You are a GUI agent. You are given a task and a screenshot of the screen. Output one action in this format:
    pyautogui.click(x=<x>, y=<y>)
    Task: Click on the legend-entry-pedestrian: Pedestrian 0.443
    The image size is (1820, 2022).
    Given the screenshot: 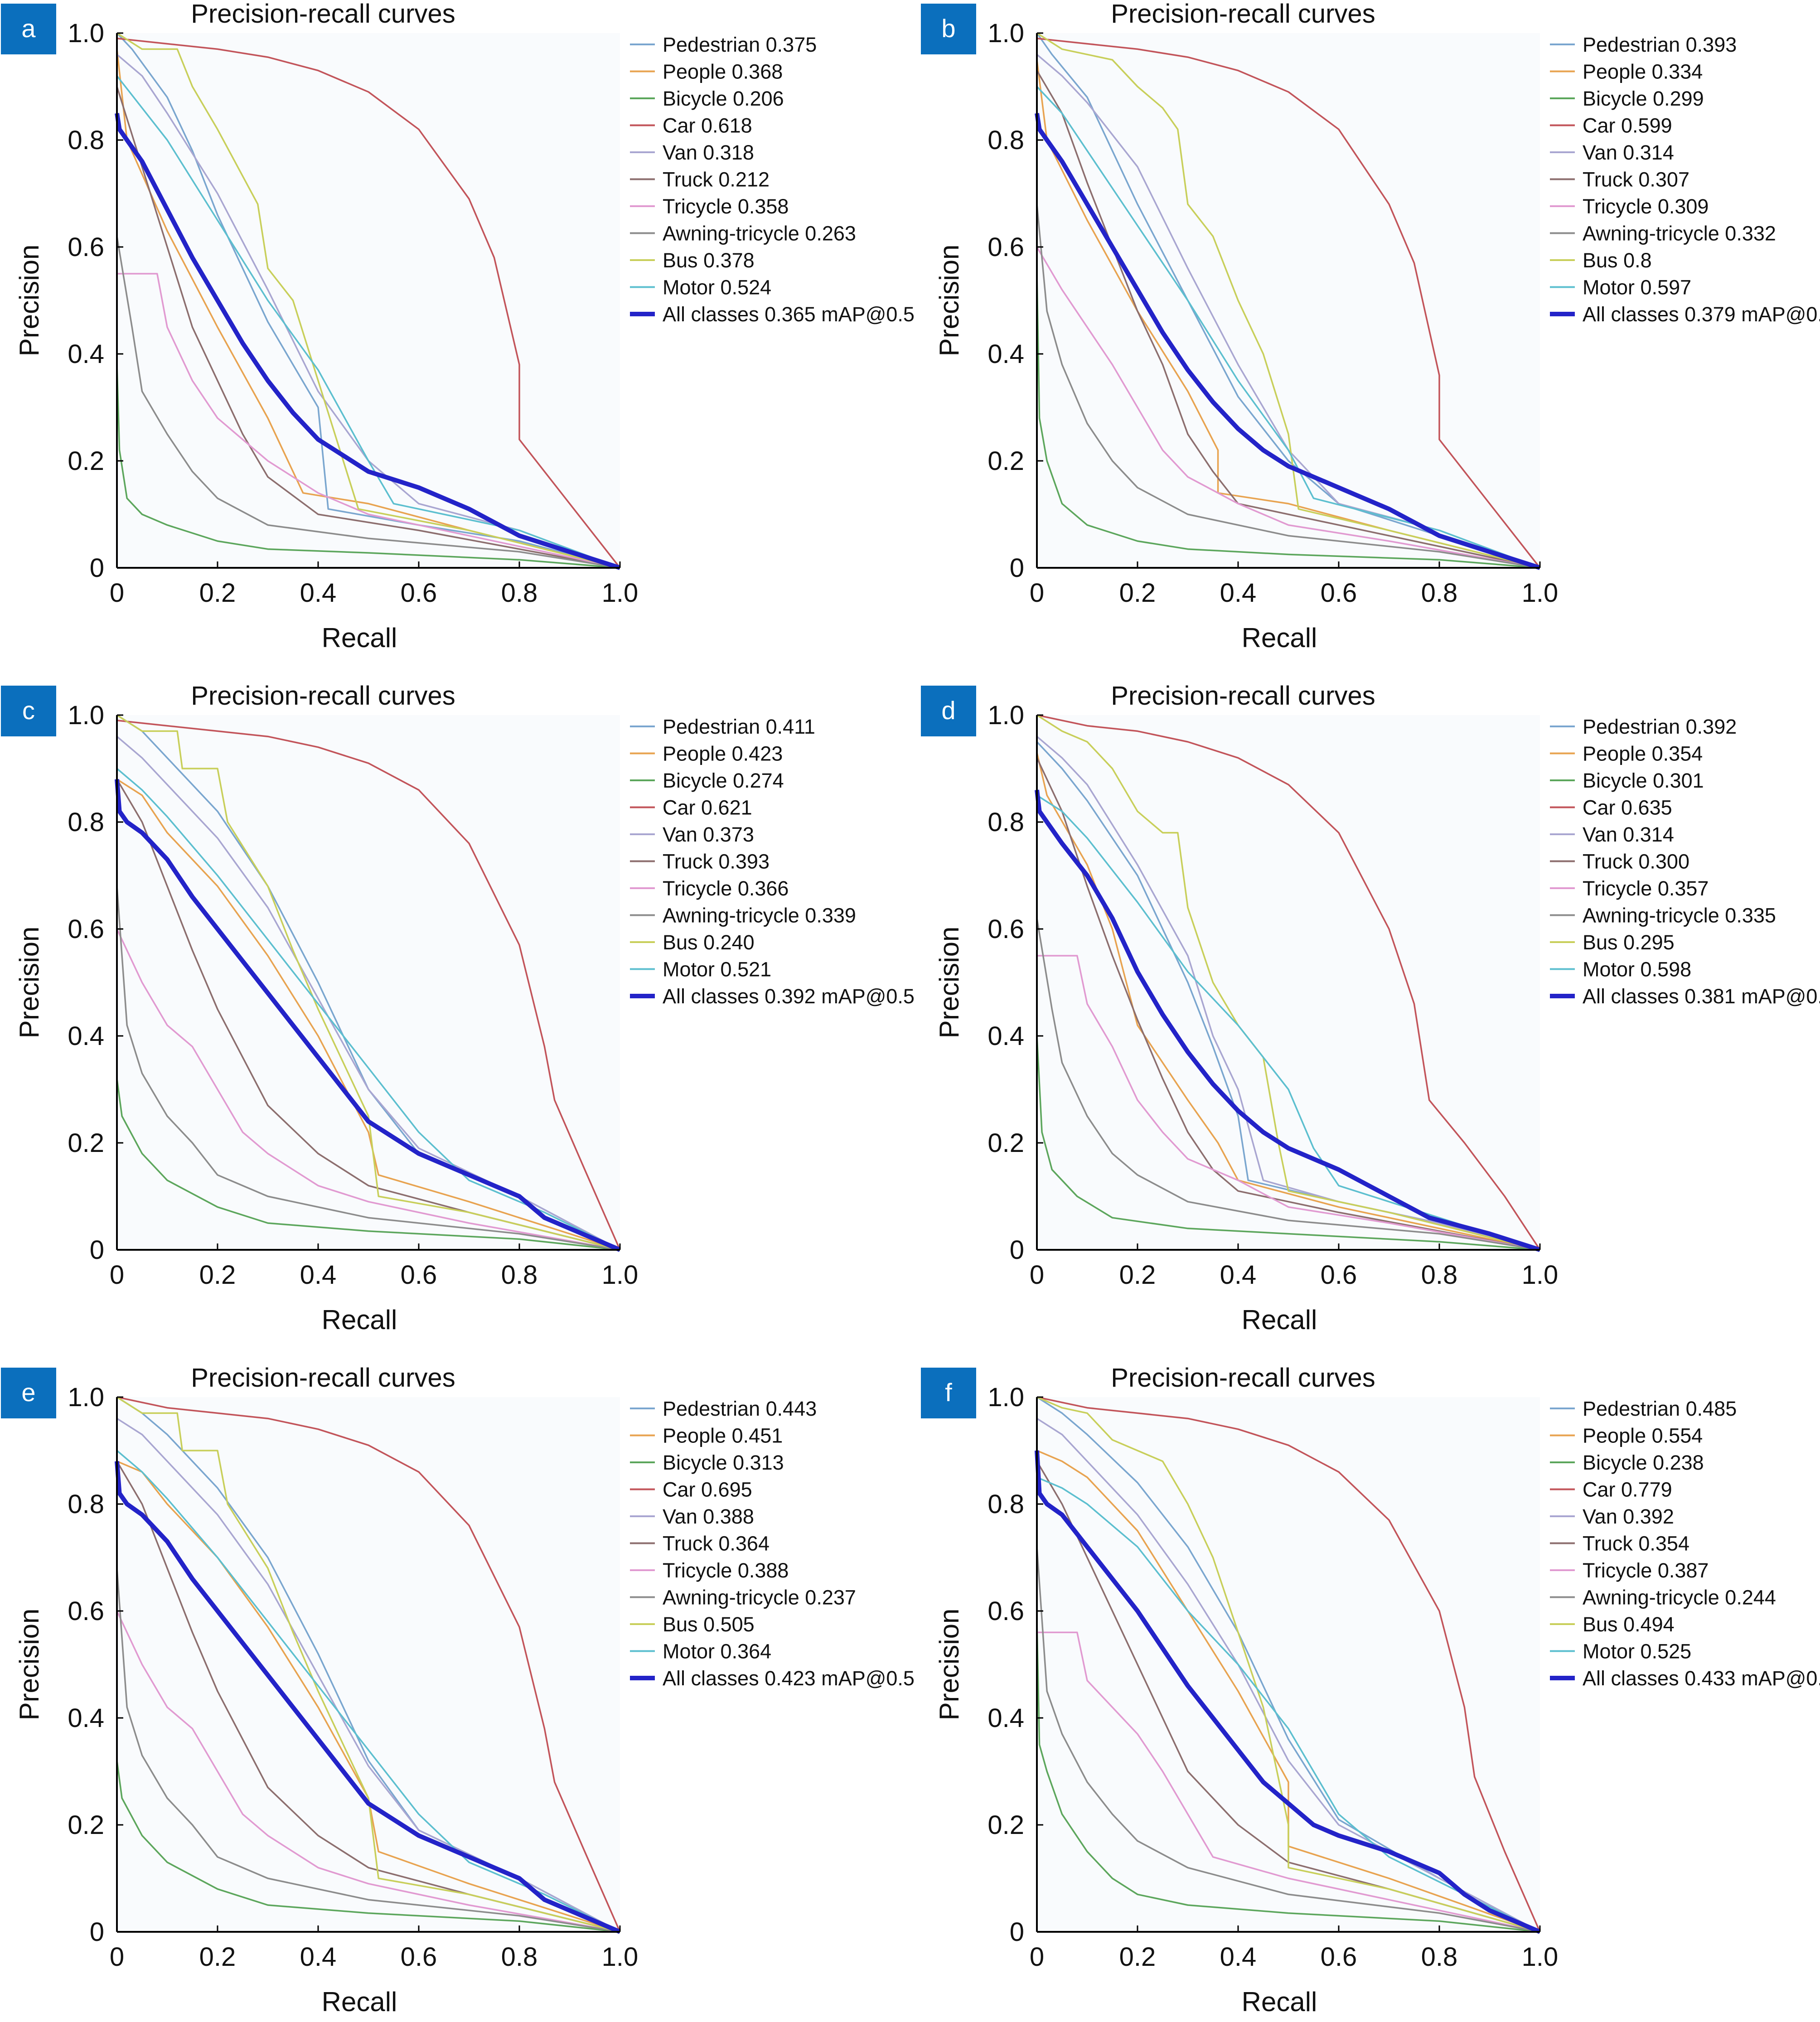 What is the action you would take?
    pyautogui.click(x=740, y=1408)
    